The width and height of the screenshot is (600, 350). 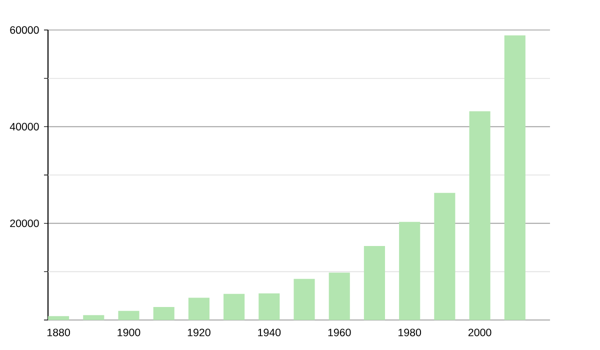 What do you see at coordinates (129, 332) in the screenshot?
I see `x-tick-label: 1900` at bounding box center [129, 332].